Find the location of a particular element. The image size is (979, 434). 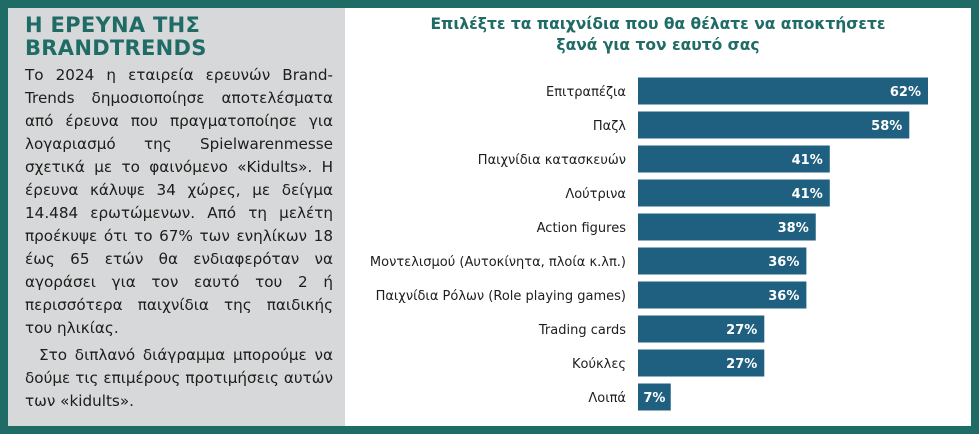

category-label: Κούκλες is located at coordinates (599, 364).